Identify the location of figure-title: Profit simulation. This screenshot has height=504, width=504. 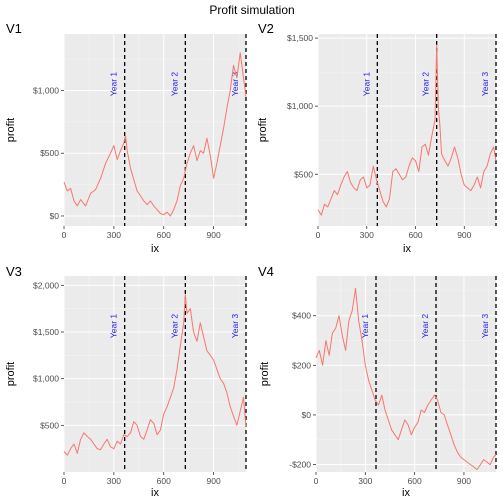
(251, 10).